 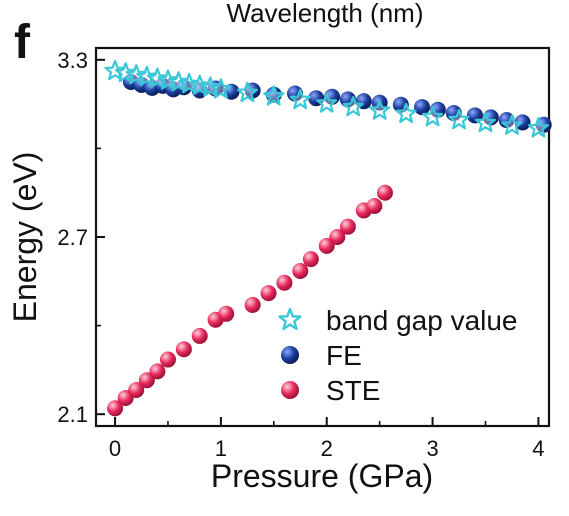 What do you see at coordinates (344, 355) in the screenshot?
I see `legend-entry-label: FE` at bounding box center [344, 355].